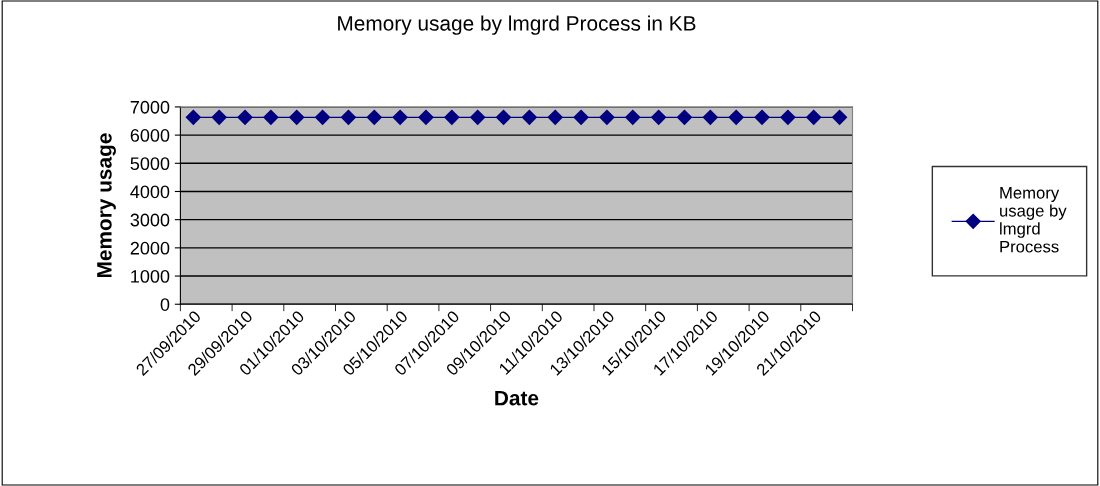  What do you see at coordinates (1033, 220) in the screenshot?
I see `legend-label: Memory usage by lmgrd Process` at bounding box center [1033, 220].